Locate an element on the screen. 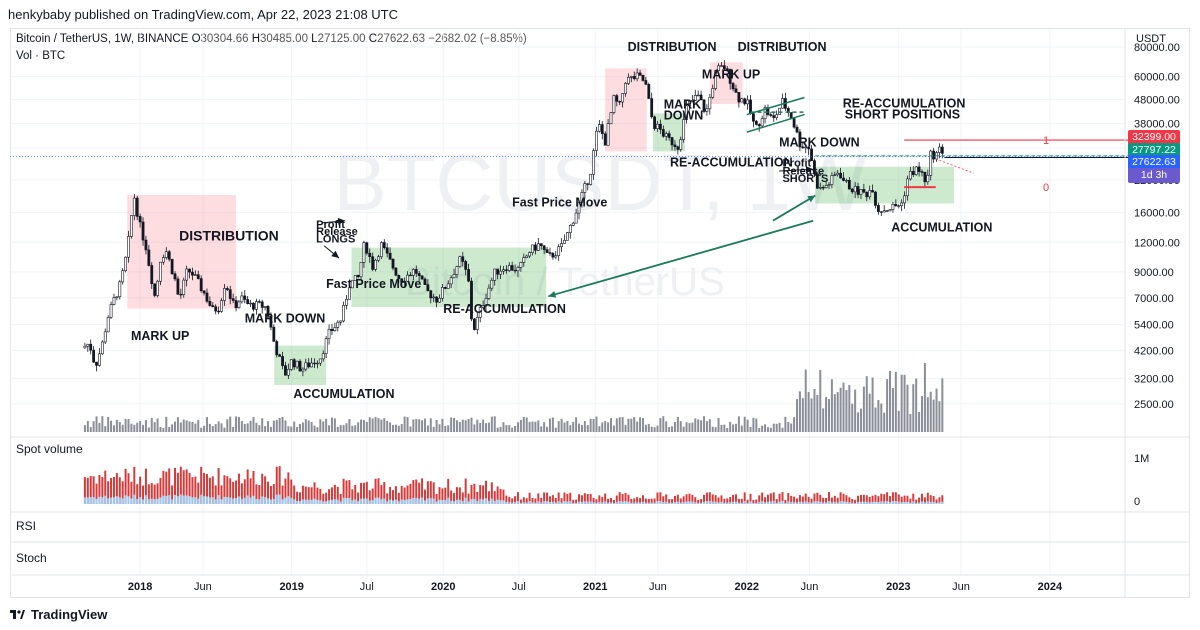 The width and height of the screenshot is (1200, 630). tradingview-logo-icon is located at coordinates (17, 614).